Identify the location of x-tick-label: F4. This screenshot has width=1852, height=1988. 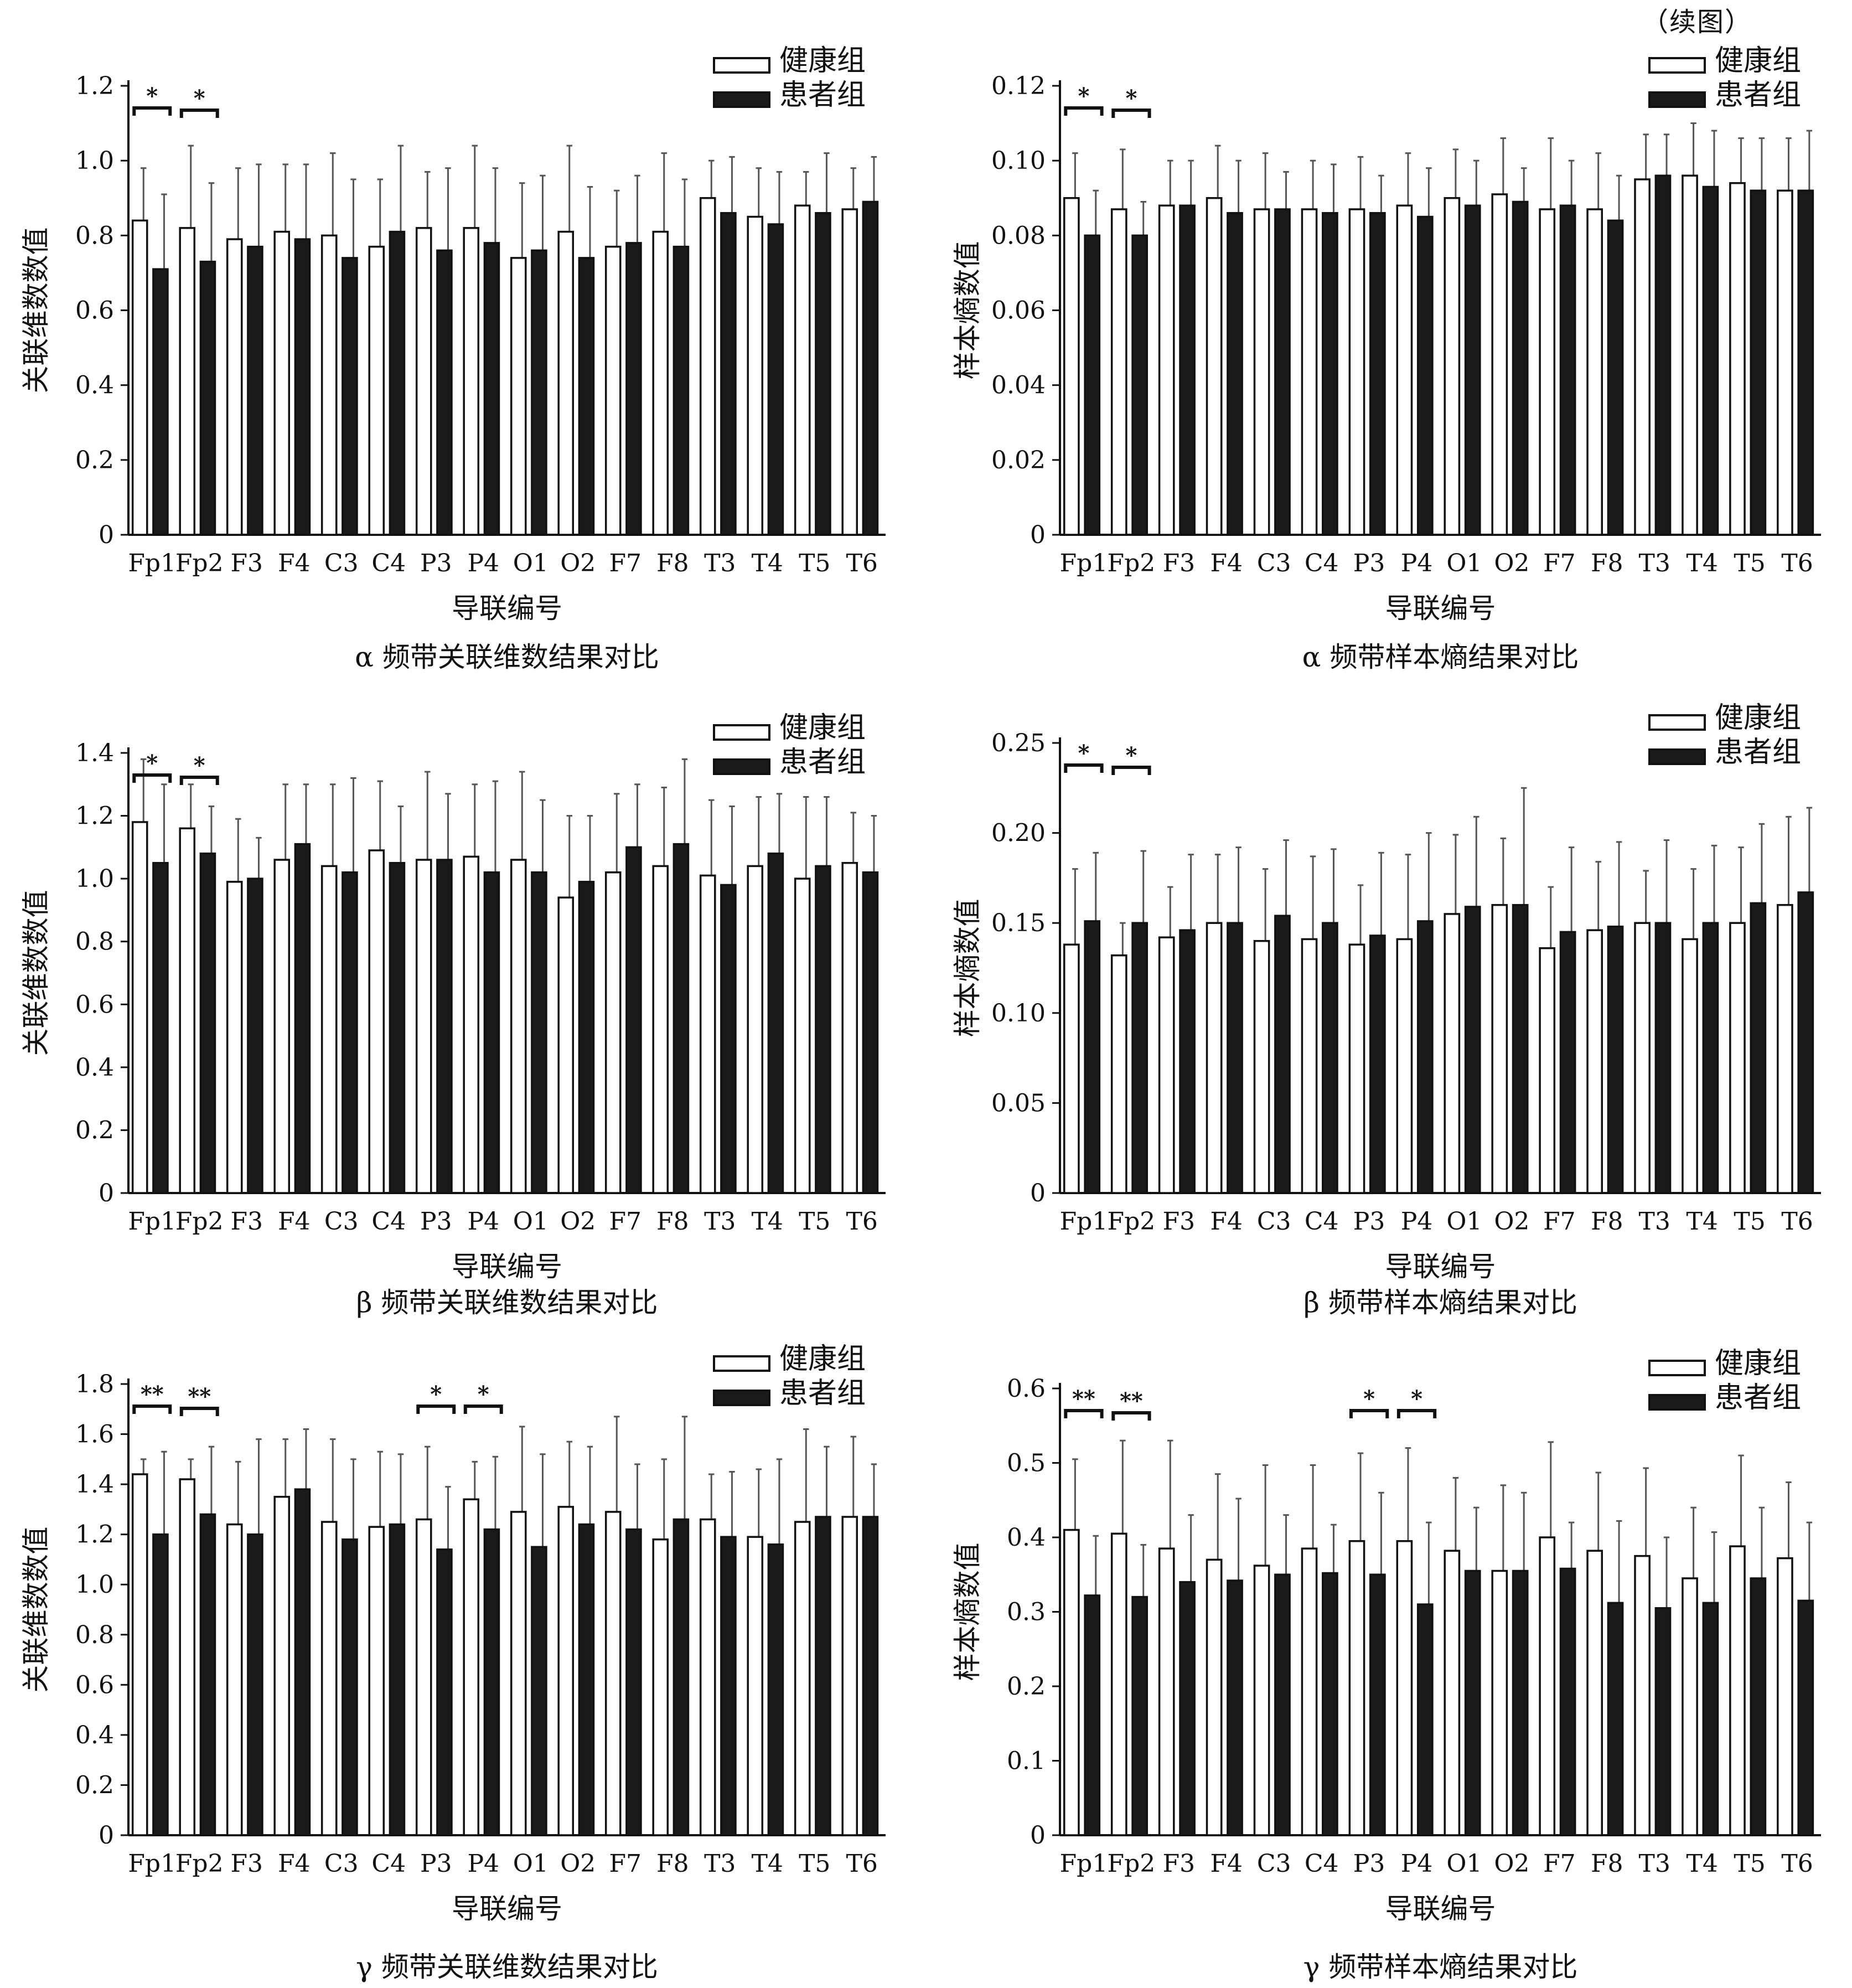
(1226, 1221).